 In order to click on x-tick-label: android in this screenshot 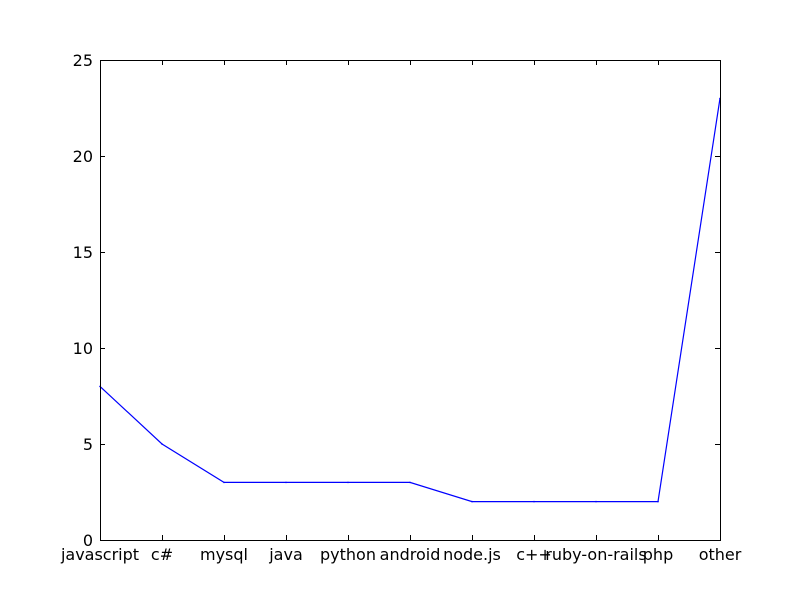, I will do `click(410, 554)`.